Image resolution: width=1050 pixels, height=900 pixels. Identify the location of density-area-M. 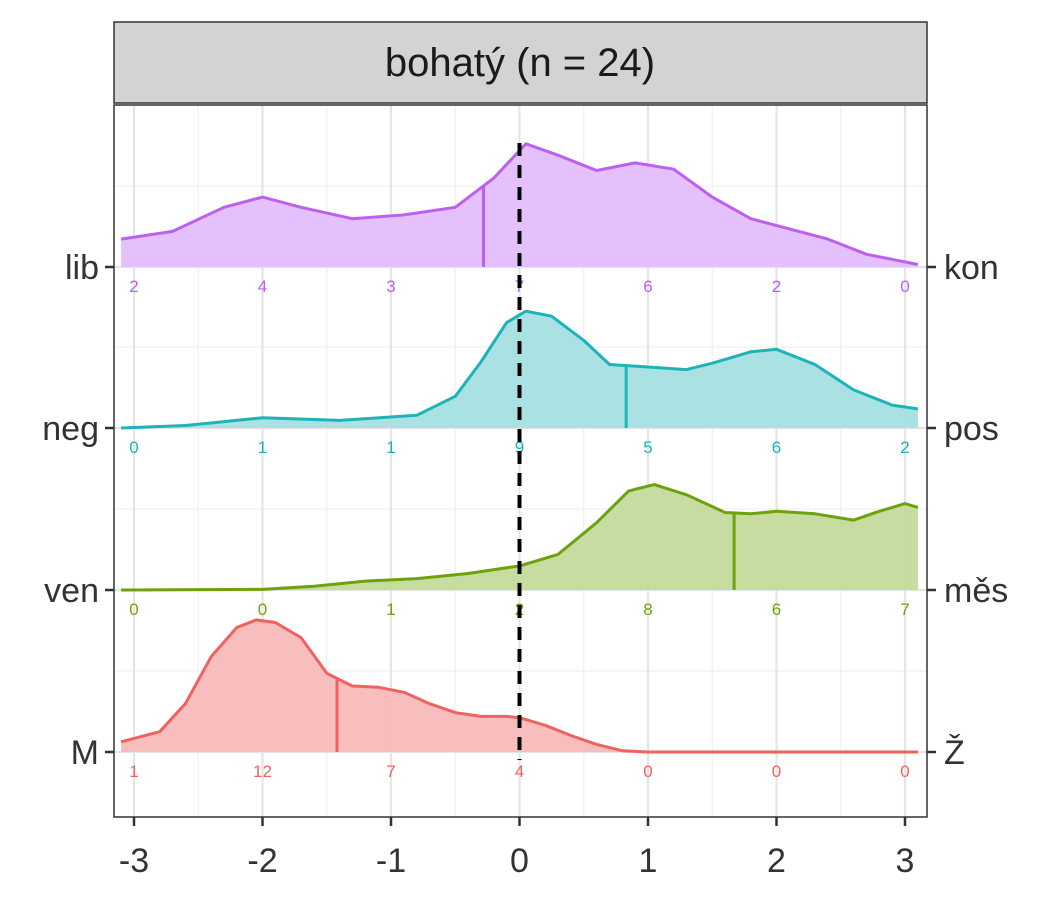
(519, 685).